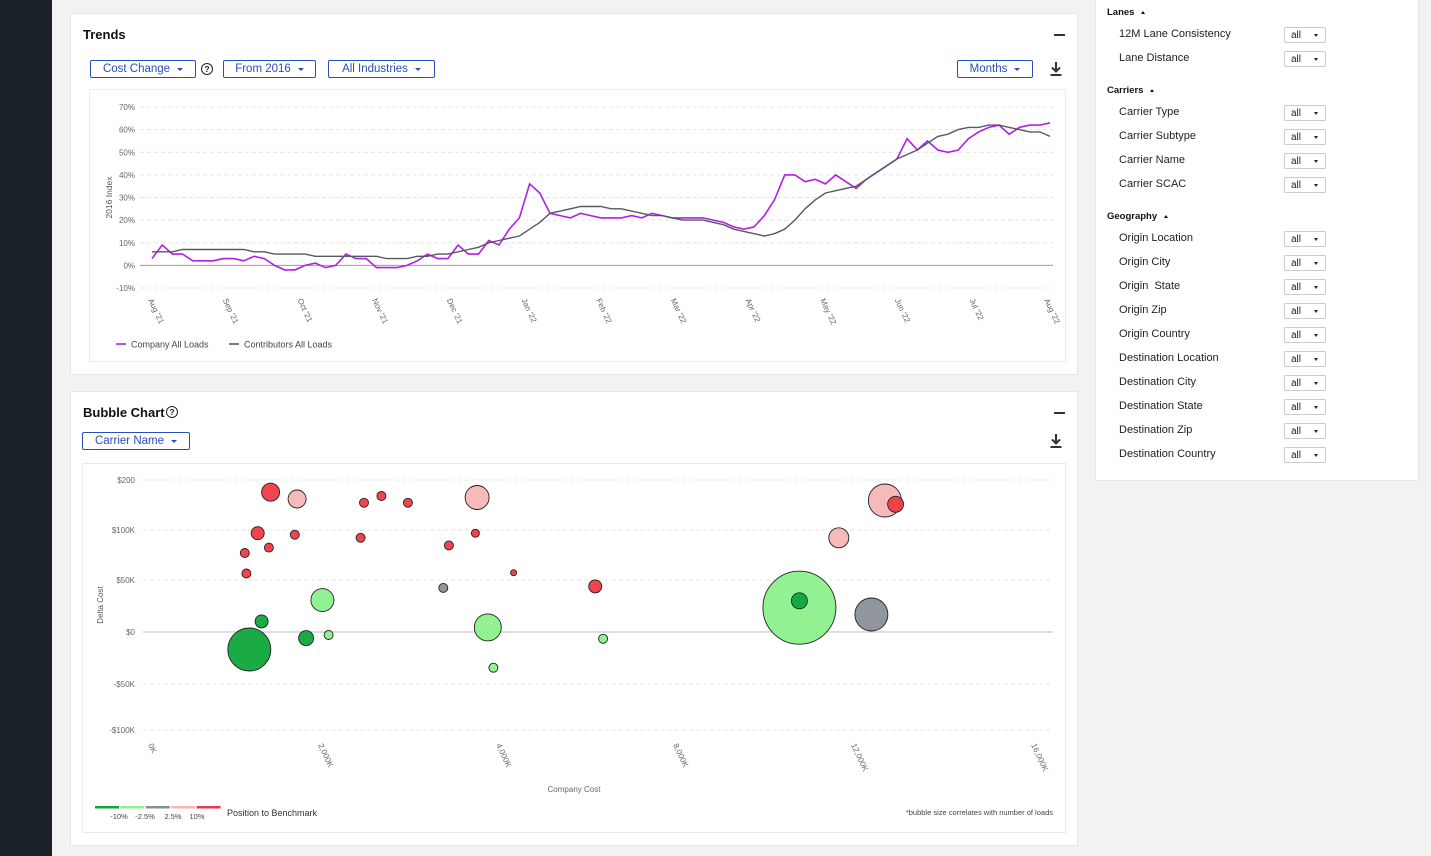  What do you see at coordinates (828, 311) in the screenshot?
I see `x-tick-label: May '22` at bounding box center [828, 311].